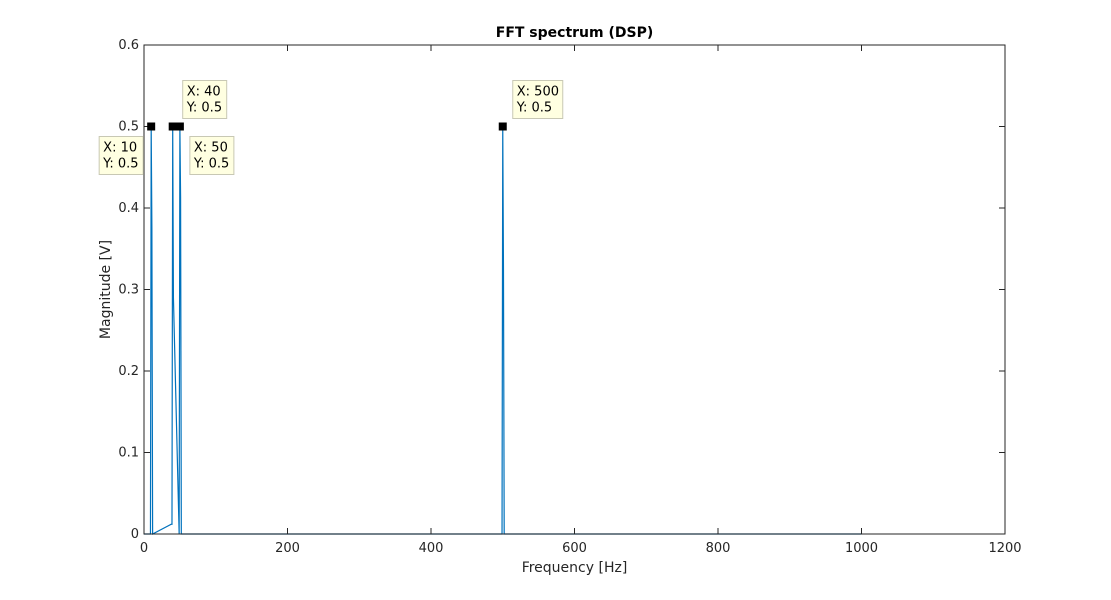 The width and height of the screenshot is (1111, 600). What do you see at coordinates (431, 548) in the screenshot?
I see `x-tick-label: 400` at bounding box center [431, 548].